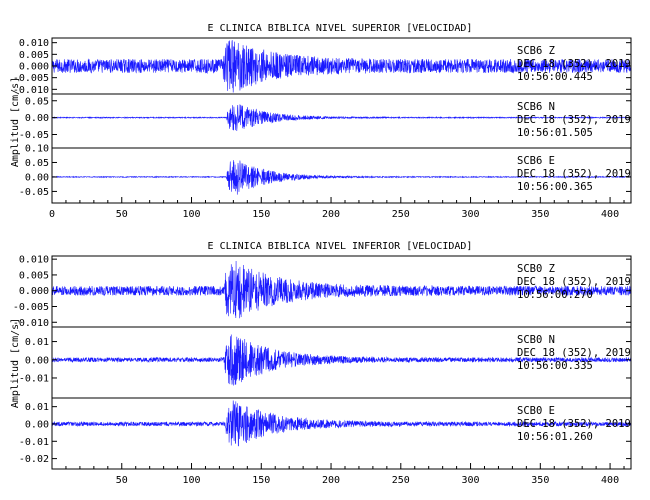 This screenshot has width=650, height=500. Describe the element at coordinates (555, 133) in the screenshot. I see `time-label: 10:56:01.505` at that location.